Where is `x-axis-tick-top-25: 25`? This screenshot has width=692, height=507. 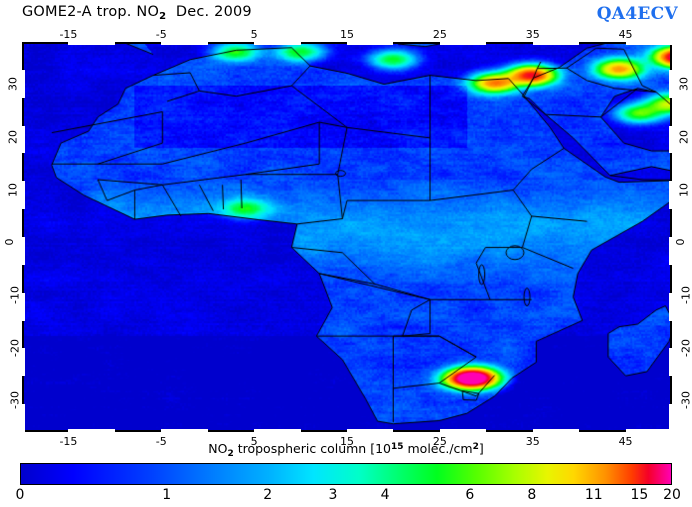
x-axis-tick-top-25: 25 is located at coordinates (439, 34).